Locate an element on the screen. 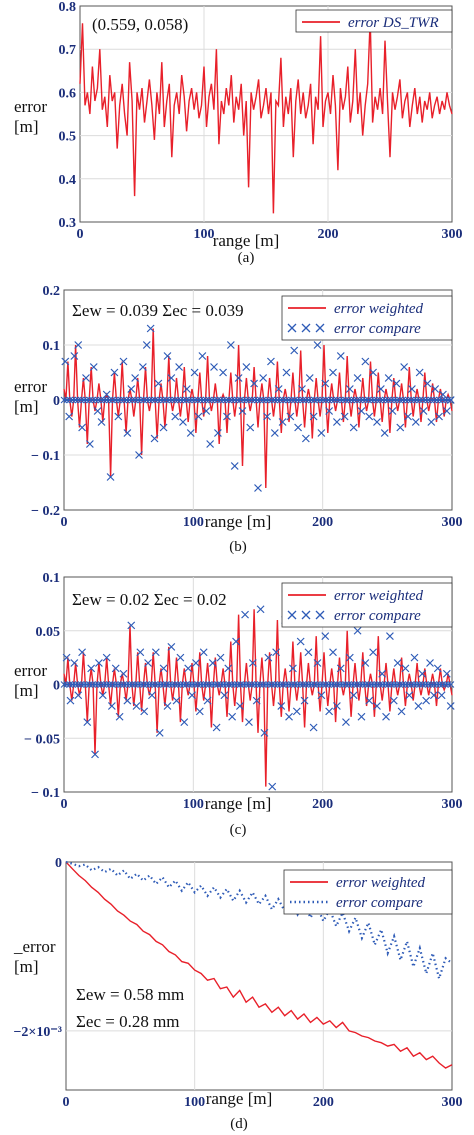 This screenshot has width=474, height=1135. series-line-error-weighted is located at coordinates (258, 698).